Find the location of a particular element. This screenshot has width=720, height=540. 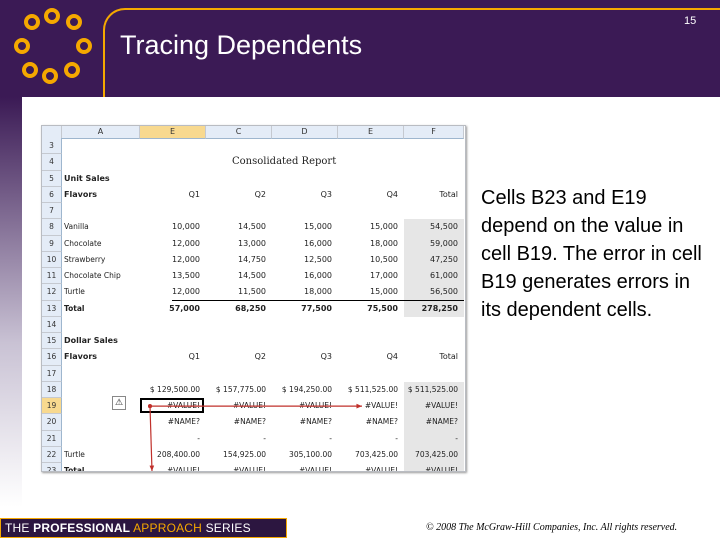

row-header: 19 is located at coordinates (52, 406).